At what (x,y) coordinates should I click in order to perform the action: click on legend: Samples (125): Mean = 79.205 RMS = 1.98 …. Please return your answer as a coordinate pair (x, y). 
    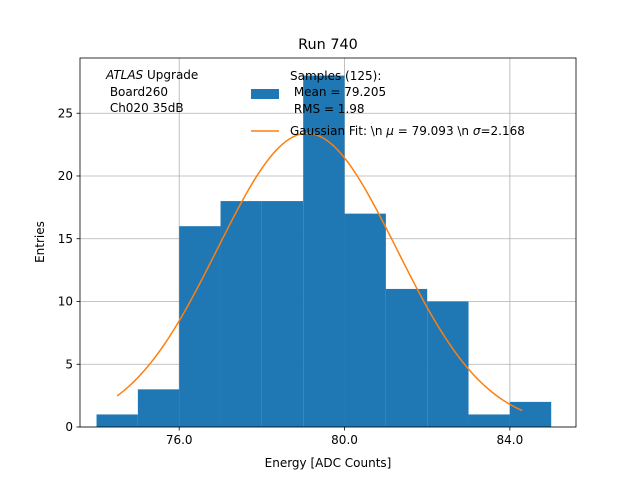
    Looking at the image, I should click on (388, 103).